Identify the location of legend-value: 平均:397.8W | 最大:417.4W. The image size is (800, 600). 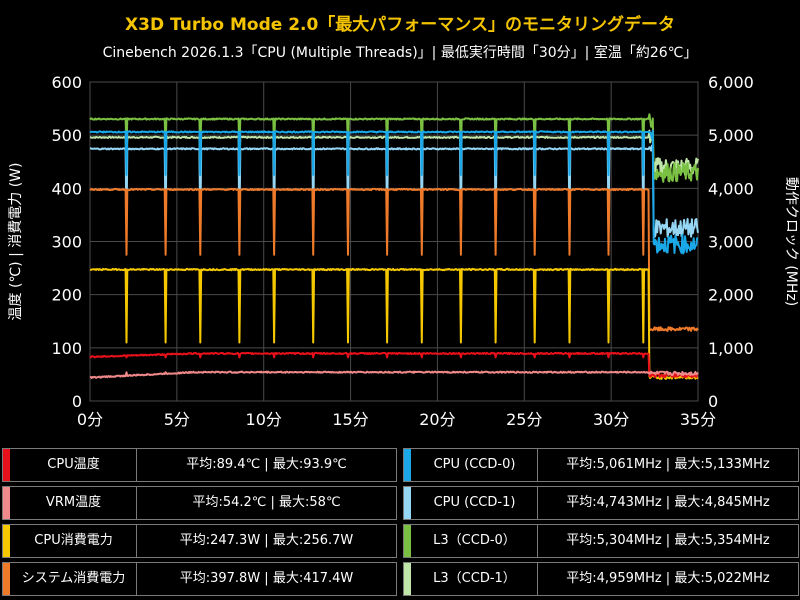
(266, 578).